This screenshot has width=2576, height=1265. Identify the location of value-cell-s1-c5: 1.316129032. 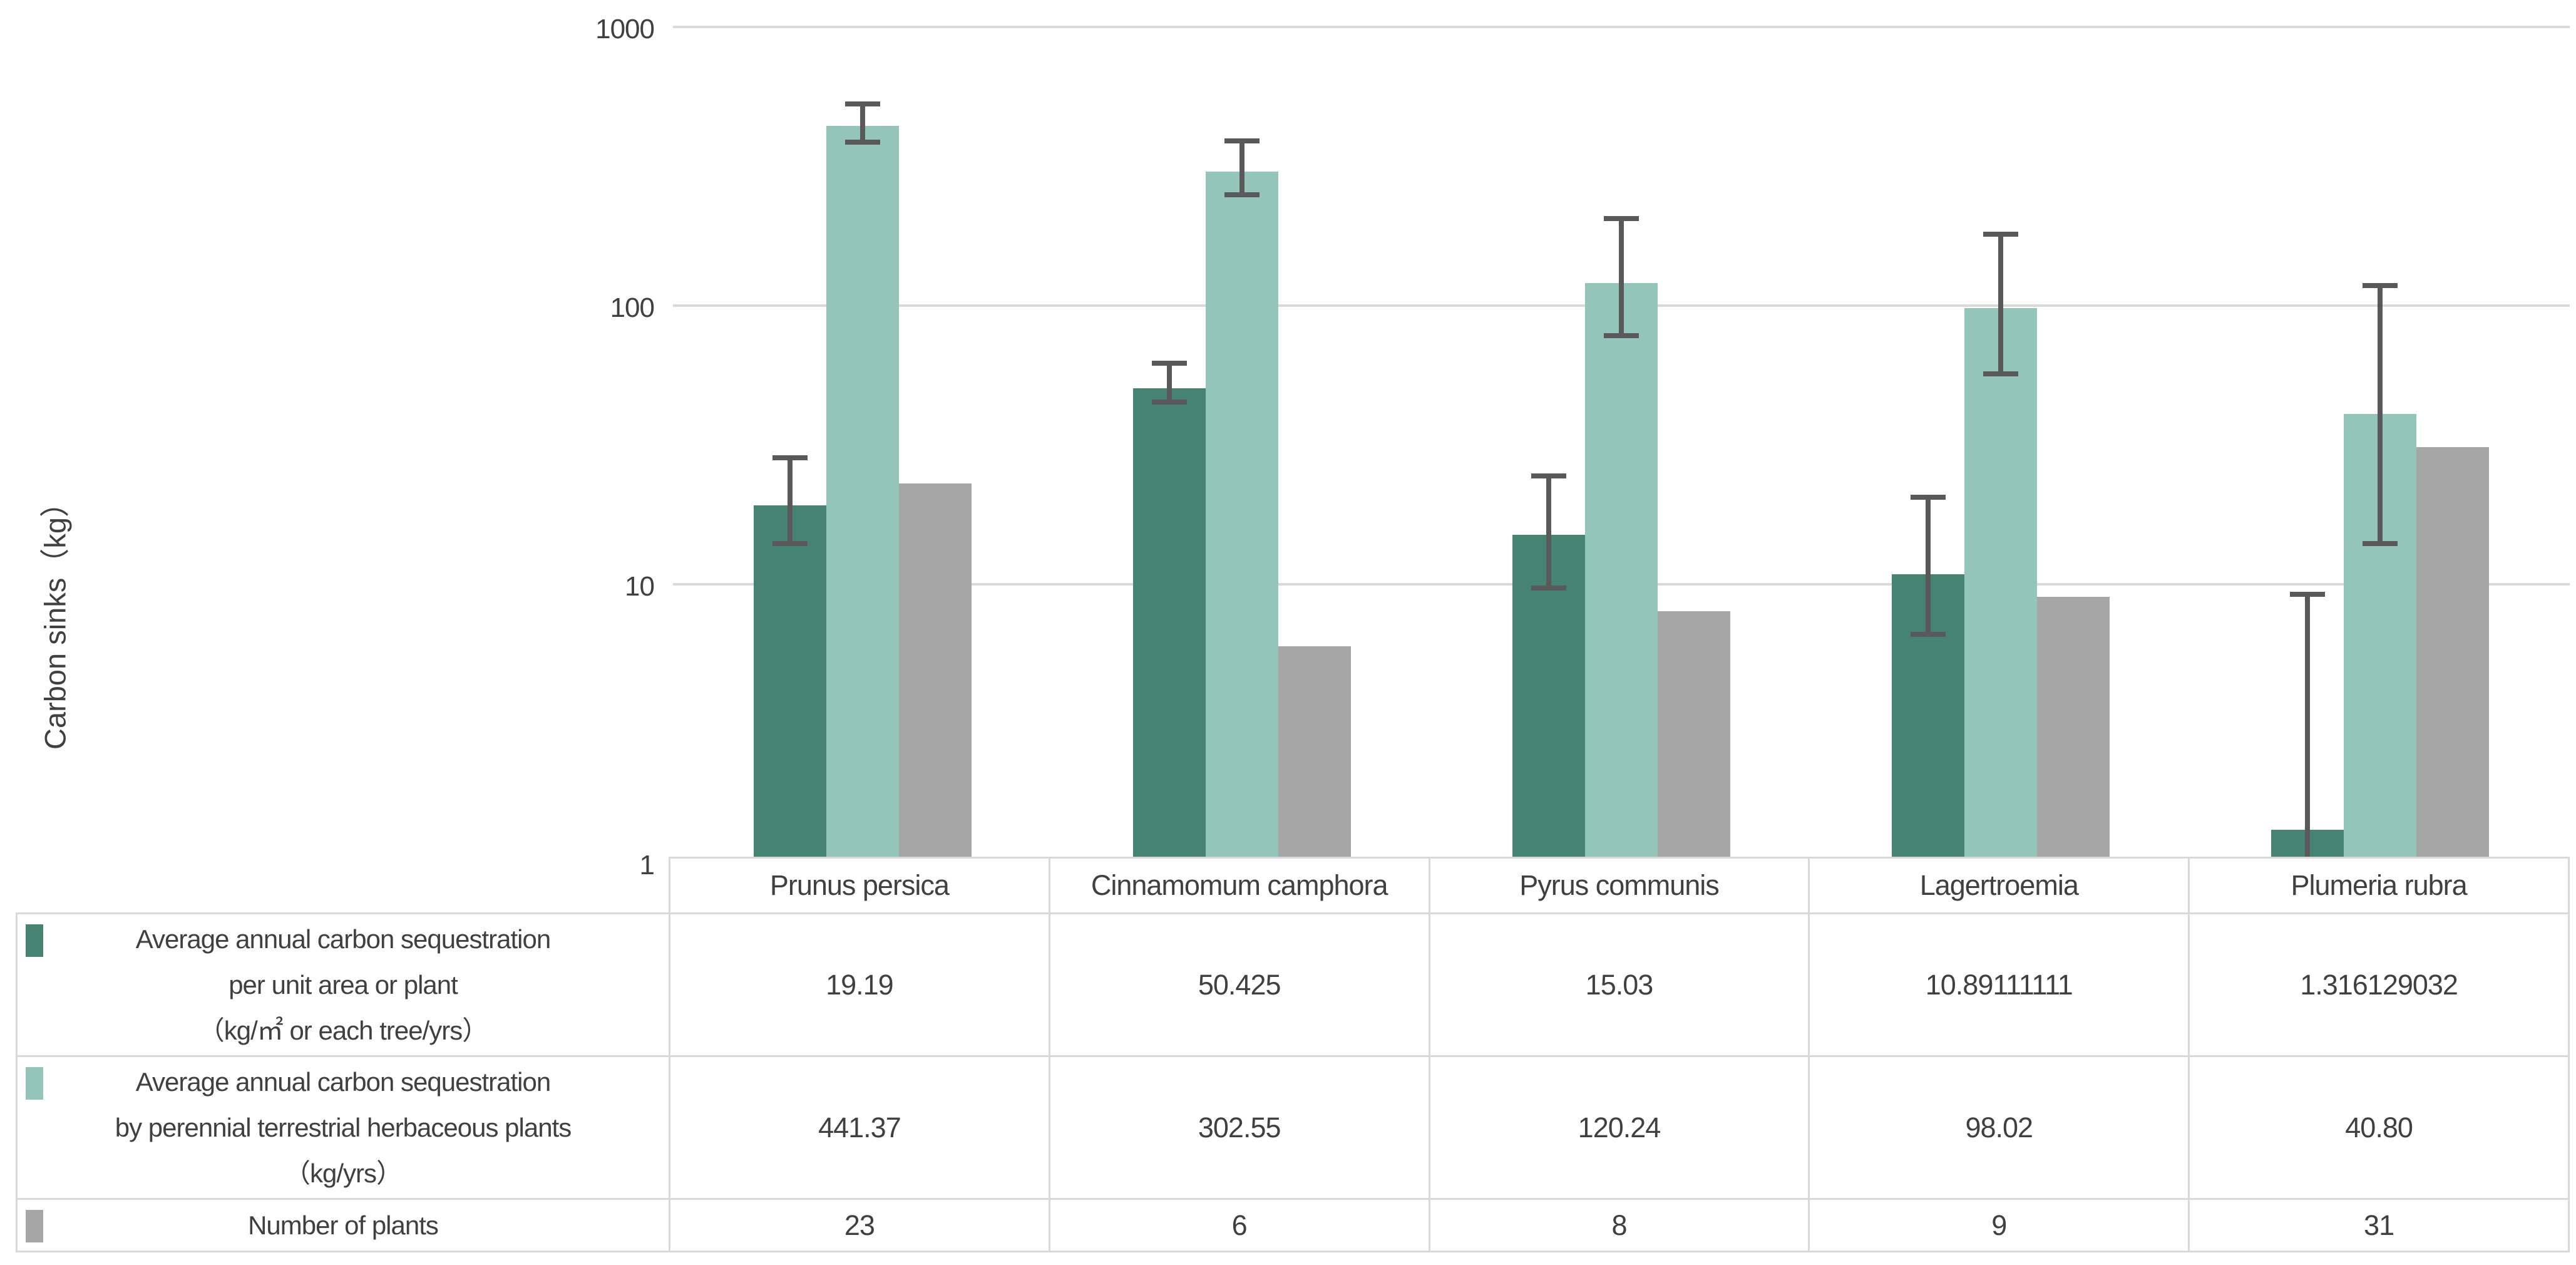
(2380, 985).